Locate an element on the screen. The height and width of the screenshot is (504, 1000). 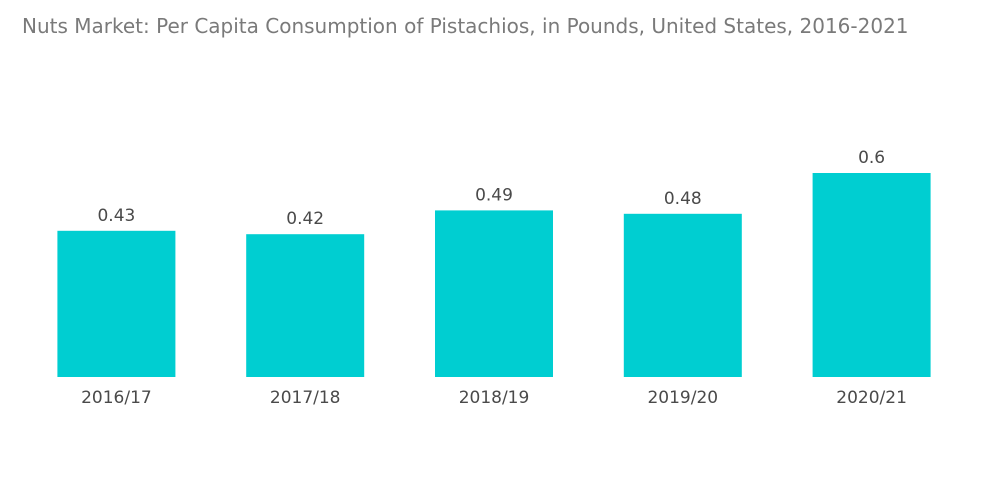
value-label-2017-18: 0.42 is located at coordinates (305, 219).